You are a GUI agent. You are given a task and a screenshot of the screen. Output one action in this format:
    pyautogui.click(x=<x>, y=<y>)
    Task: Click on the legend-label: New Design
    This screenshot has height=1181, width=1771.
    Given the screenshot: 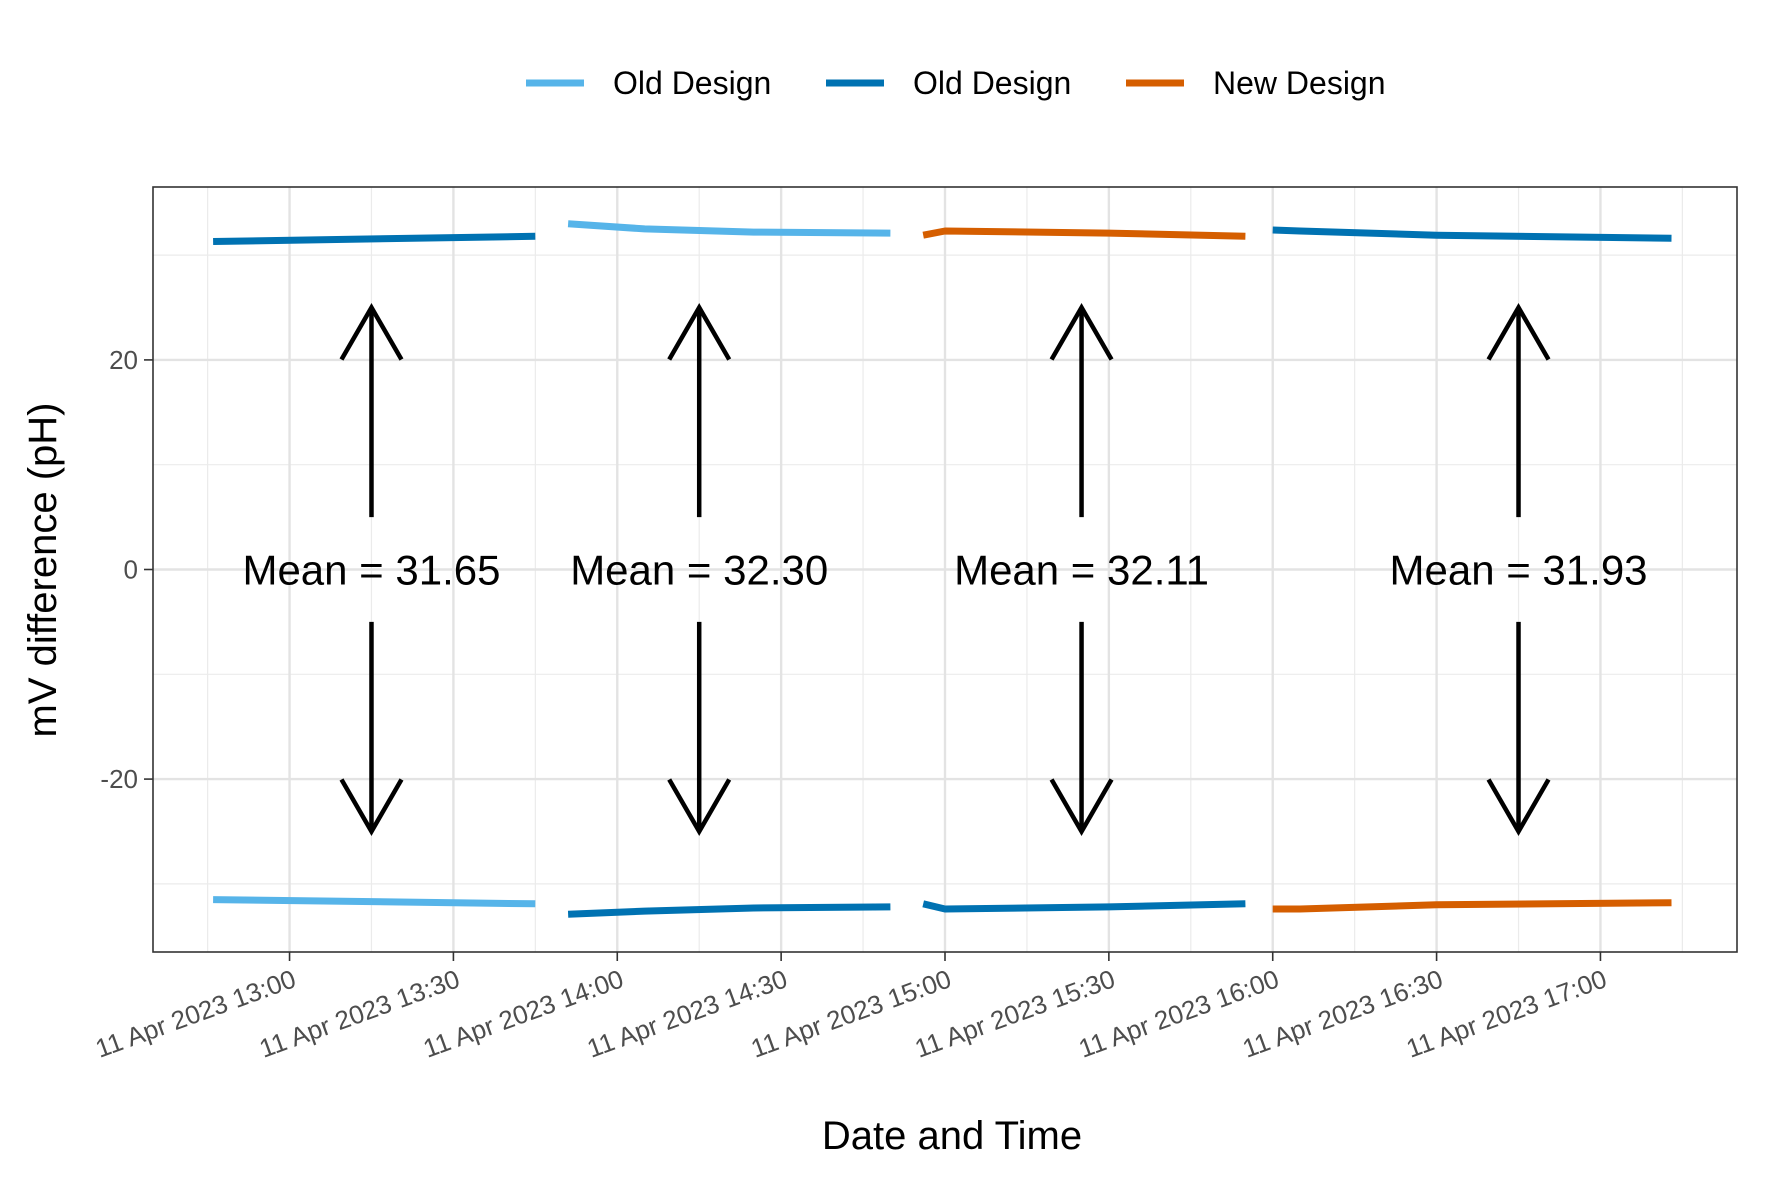 What is the action you would take?
    pyautogui.click(x=1299, y=83)
    